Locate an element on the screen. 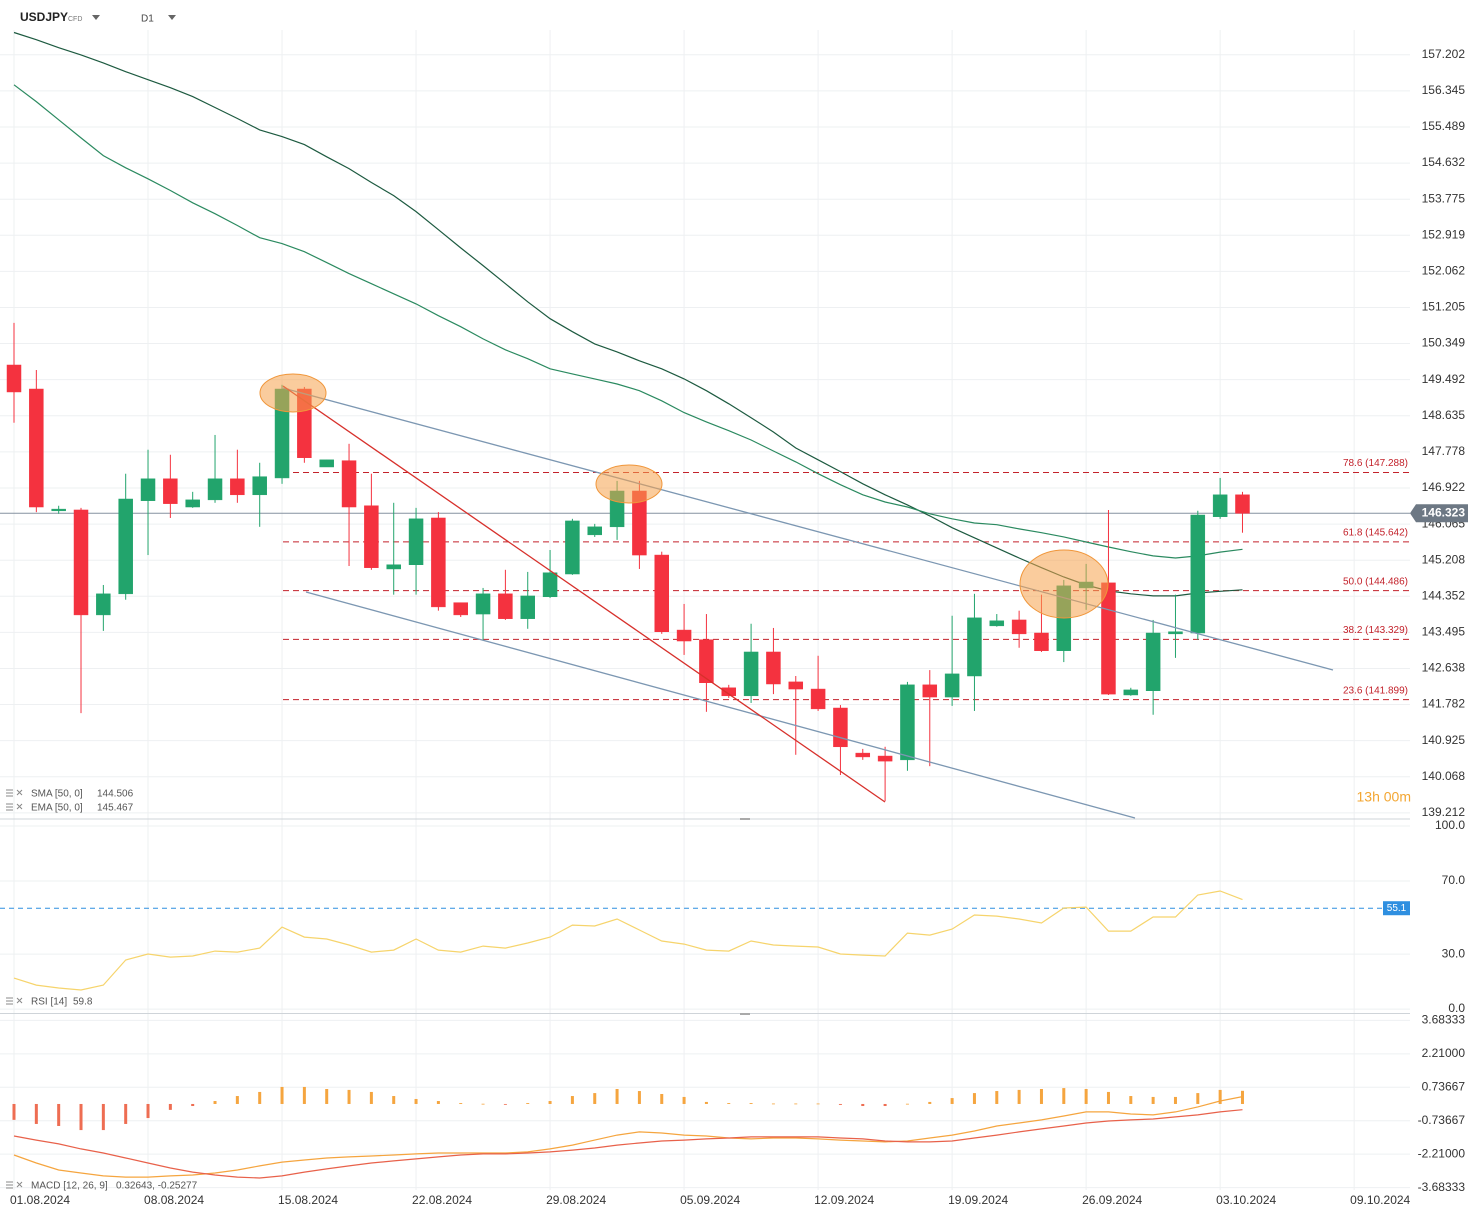  legend-value: 59.8 is located at coordinates (83, 1002).